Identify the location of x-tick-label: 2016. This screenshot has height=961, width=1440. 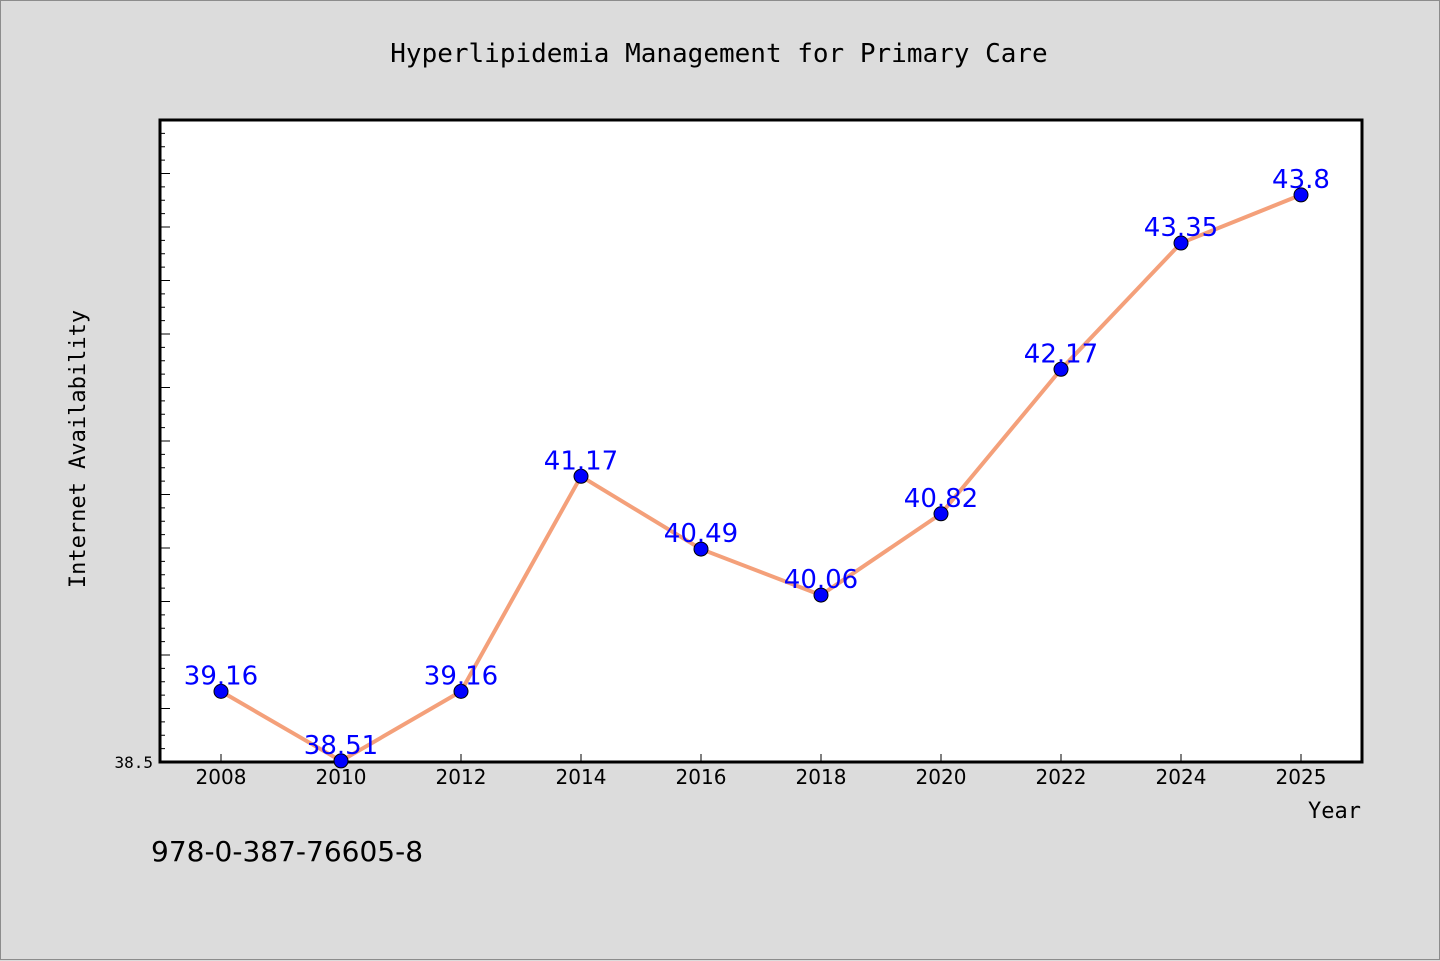
(701, 777).